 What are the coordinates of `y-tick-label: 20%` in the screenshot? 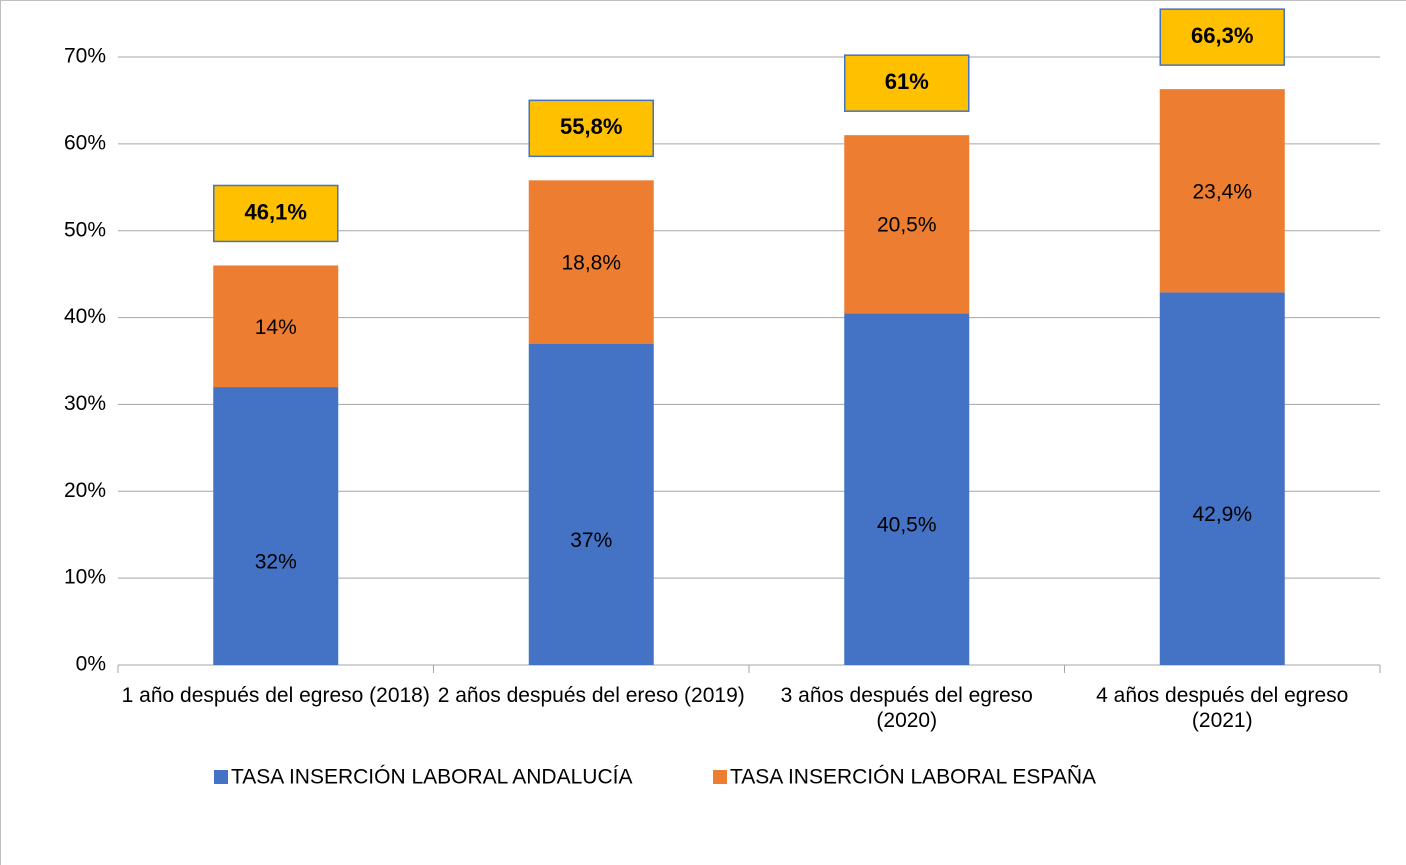 It's located at (85, 490).